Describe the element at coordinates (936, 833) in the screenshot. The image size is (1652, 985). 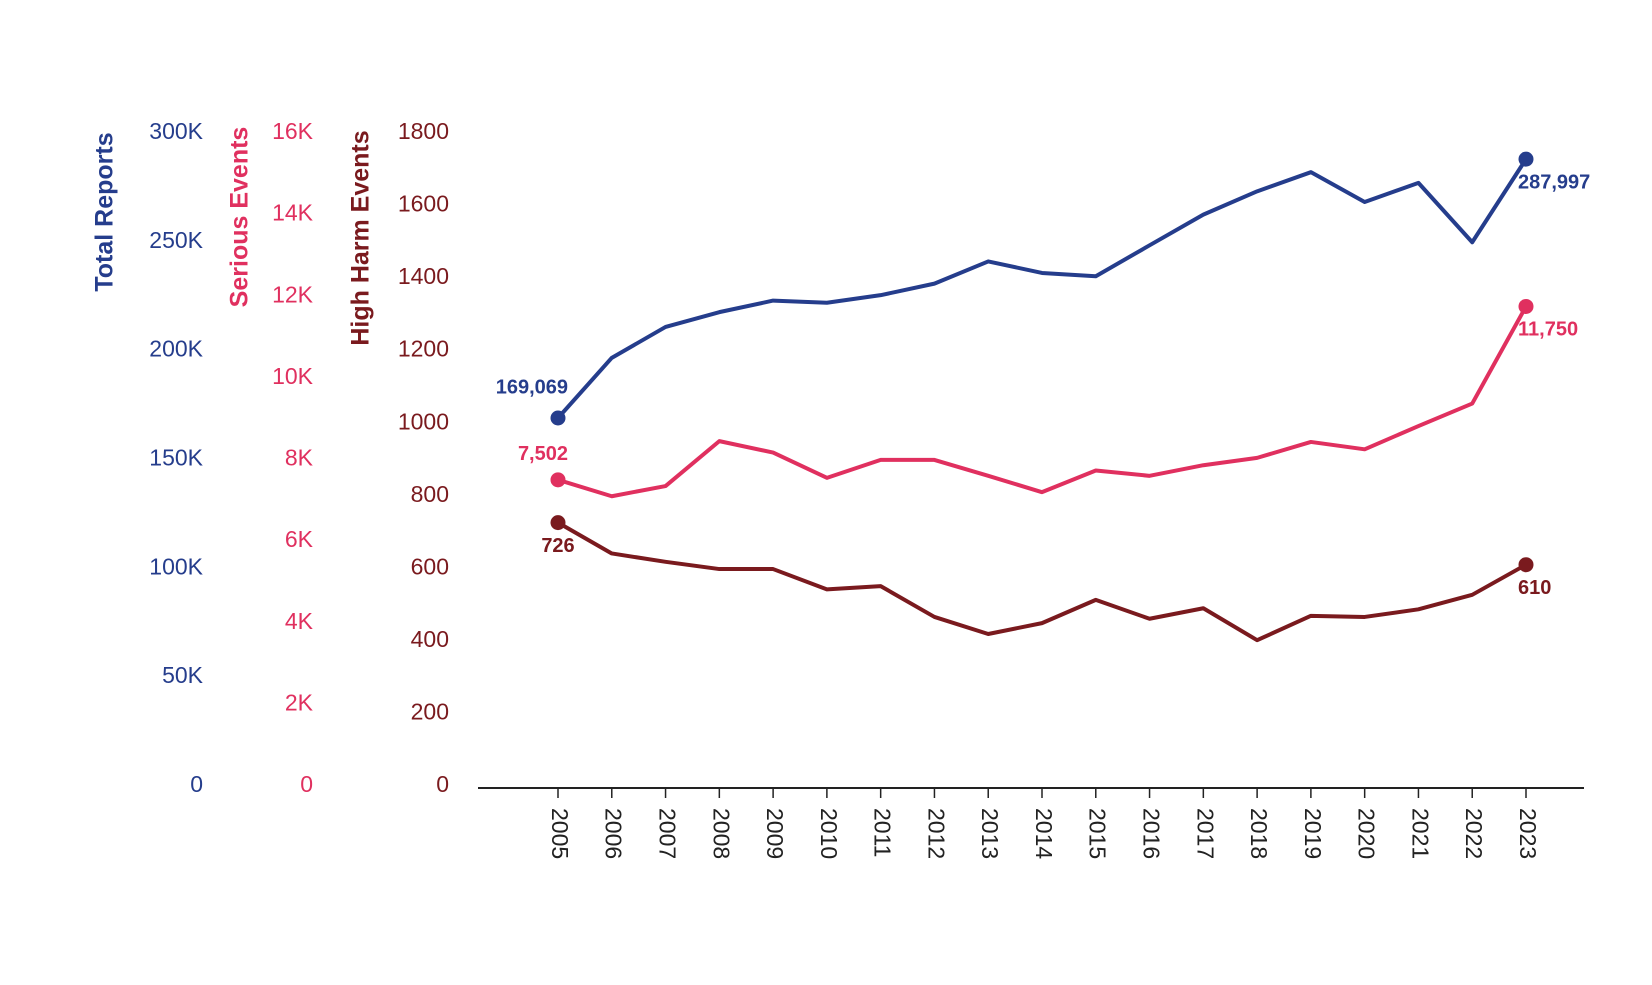
I see `x-tick-label: 2012` at that location.